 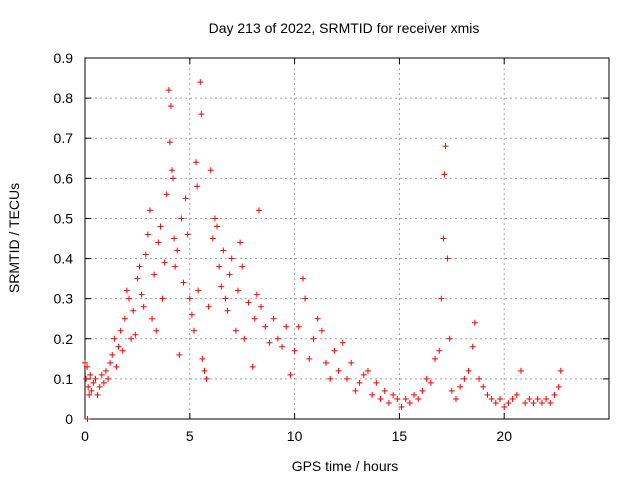 What do you see at coordinates (295, 436) in the screenshot?
I see `x-tick-label: 10` at bounding box center [295, 436].